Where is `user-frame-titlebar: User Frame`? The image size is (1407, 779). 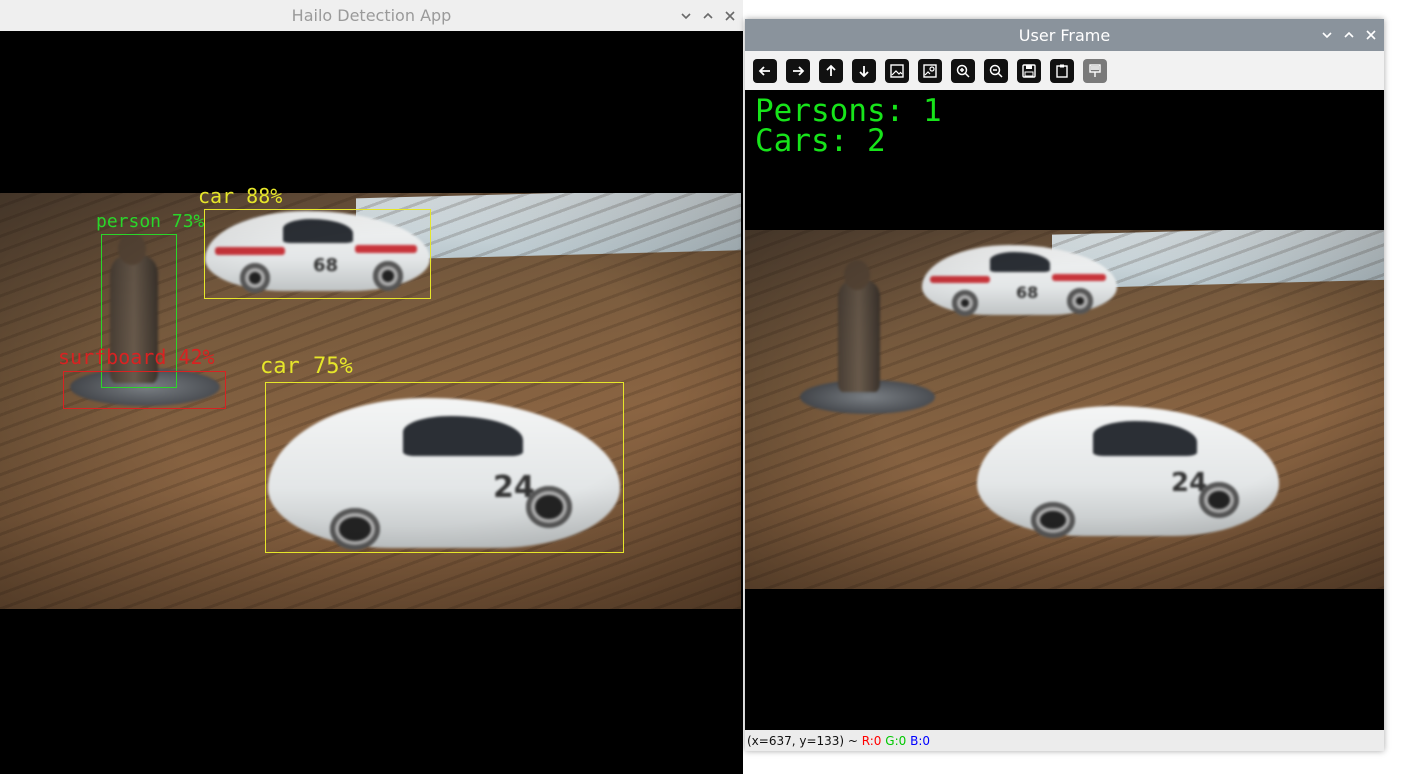
user-frame-titlebar: User Frame is located at coordinates (1064, 35).